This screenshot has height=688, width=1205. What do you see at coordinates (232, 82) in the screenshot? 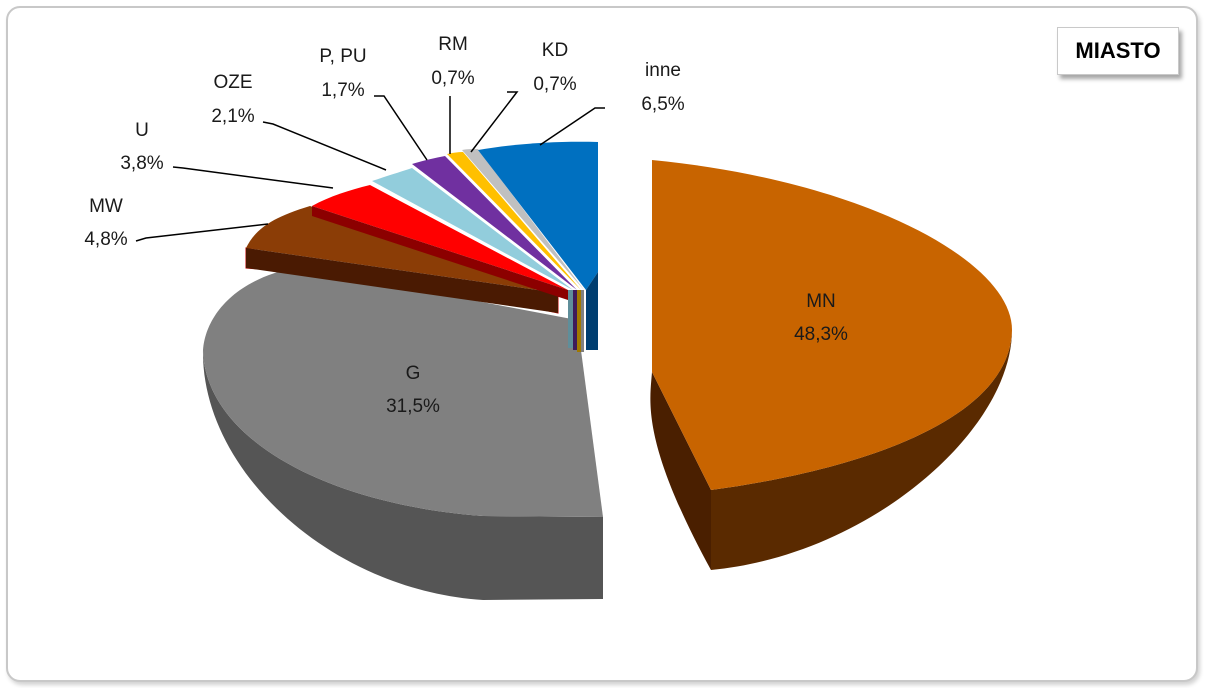
I see `slice-label-oze: OZE` at bounding box center [232, 82].